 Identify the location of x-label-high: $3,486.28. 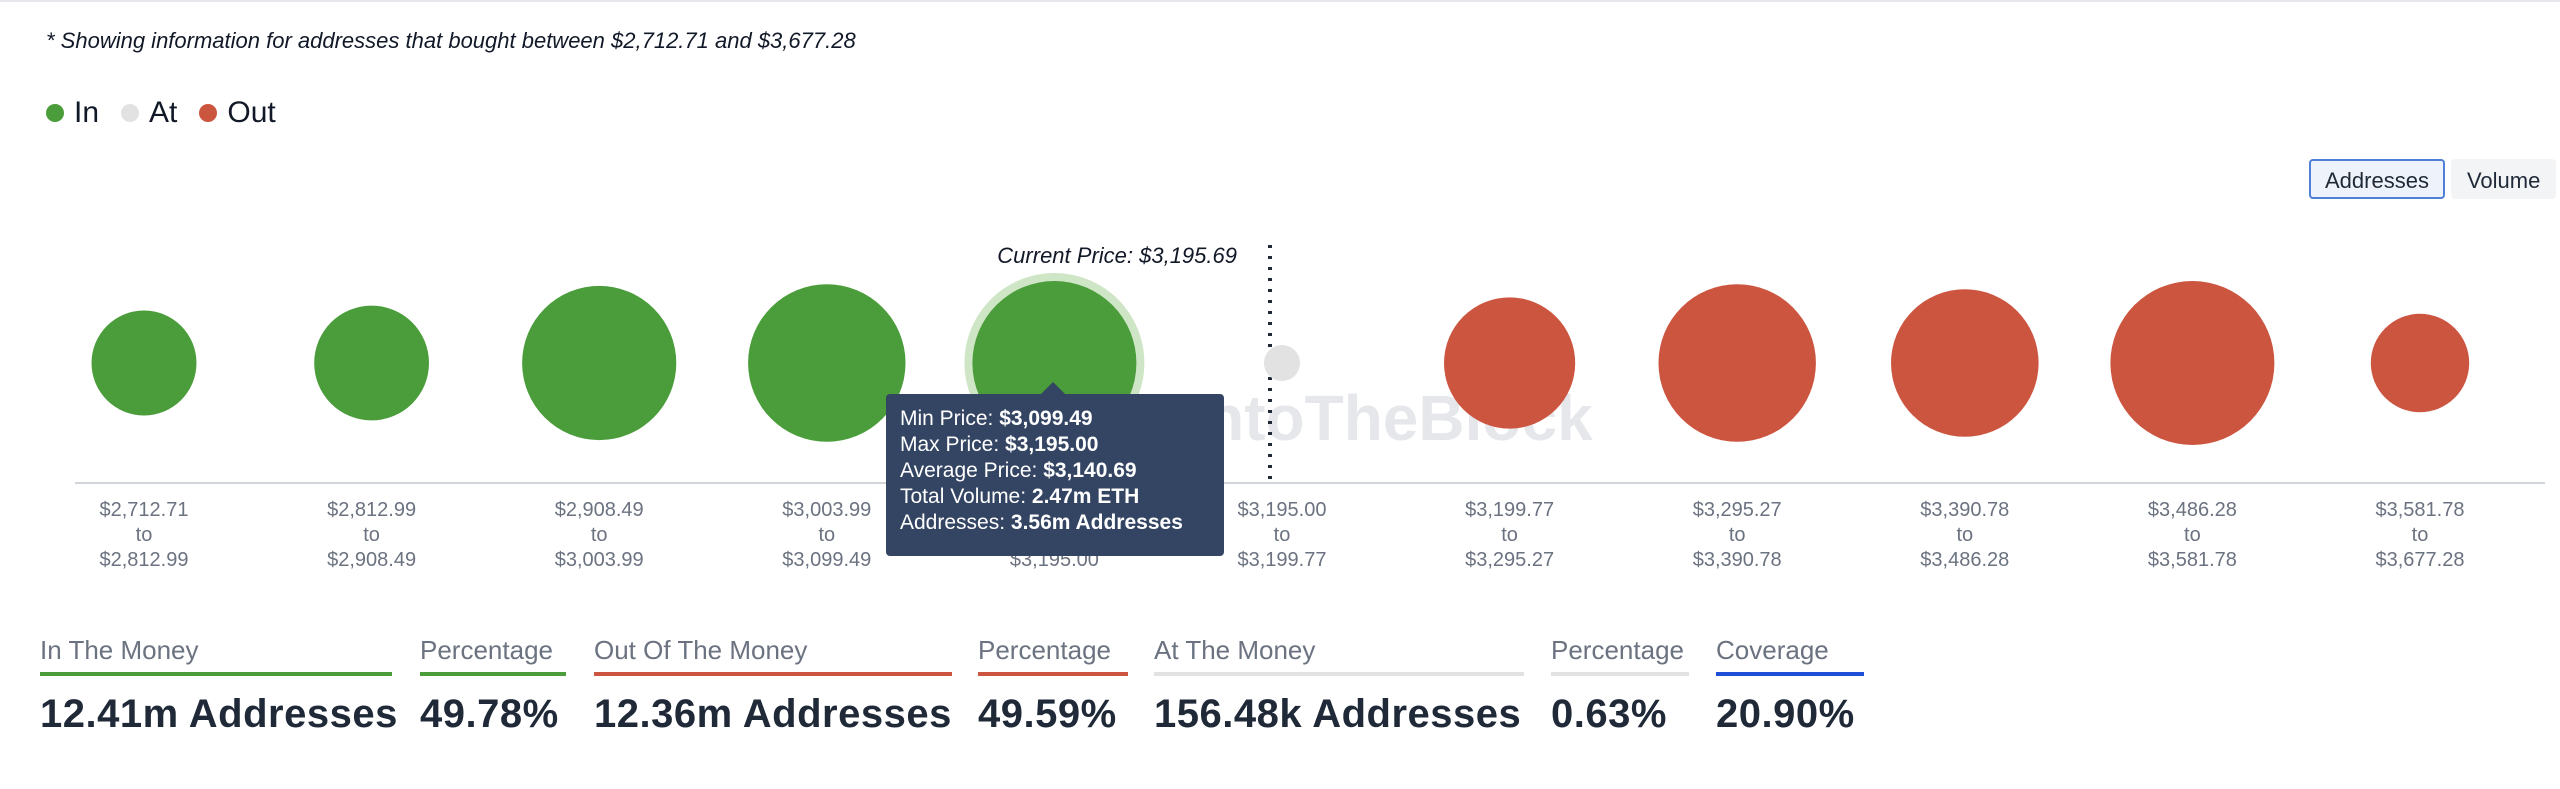
(1964, 560).